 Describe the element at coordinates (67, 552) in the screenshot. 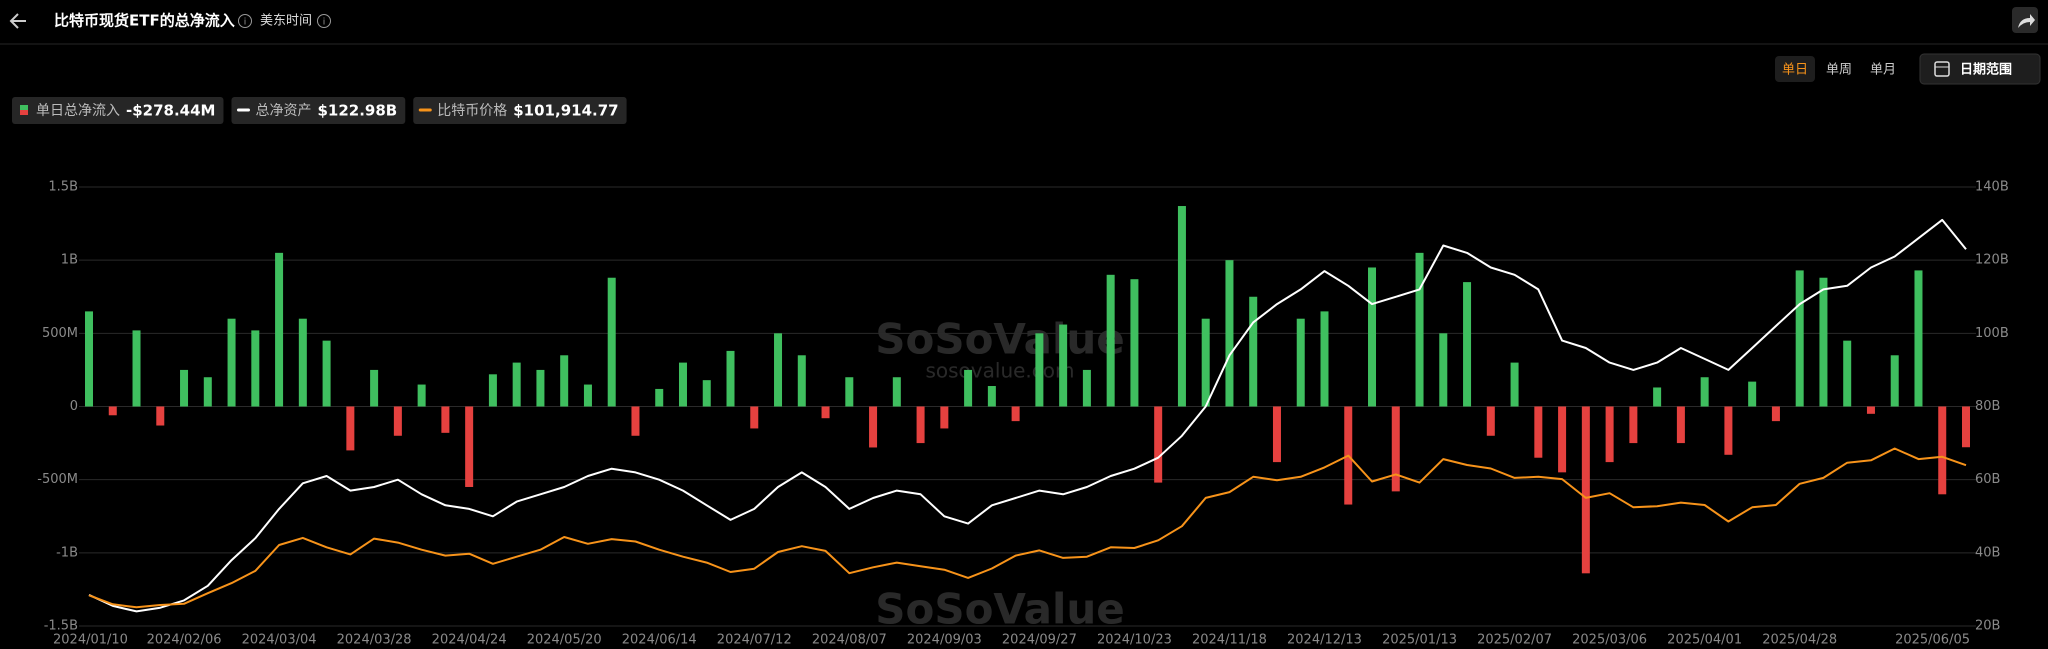

I see `y-tick-label: -1B` at that location.